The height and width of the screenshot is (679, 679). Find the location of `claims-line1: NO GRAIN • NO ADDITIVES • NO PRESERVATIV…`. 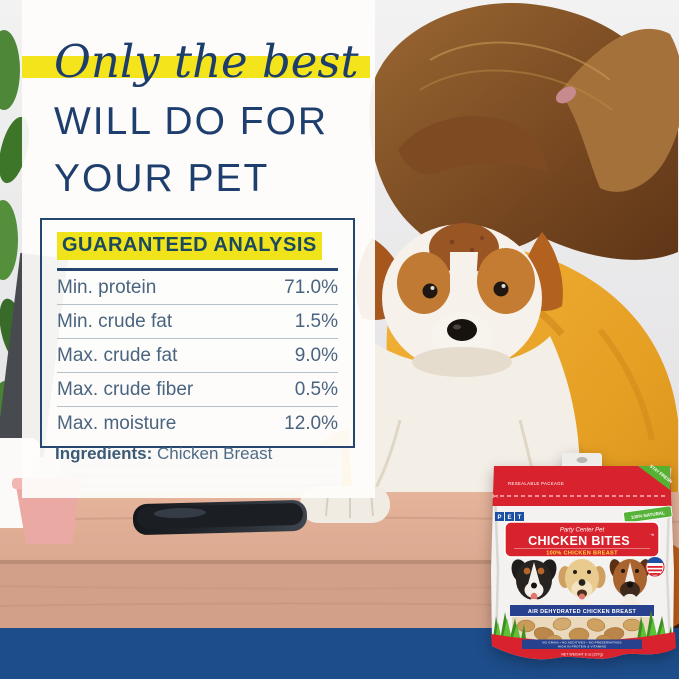

claims-line1: NO GRAIN • NO ADDITIVES • NO PRESERVATIV… is located at coordinates (582, 642).